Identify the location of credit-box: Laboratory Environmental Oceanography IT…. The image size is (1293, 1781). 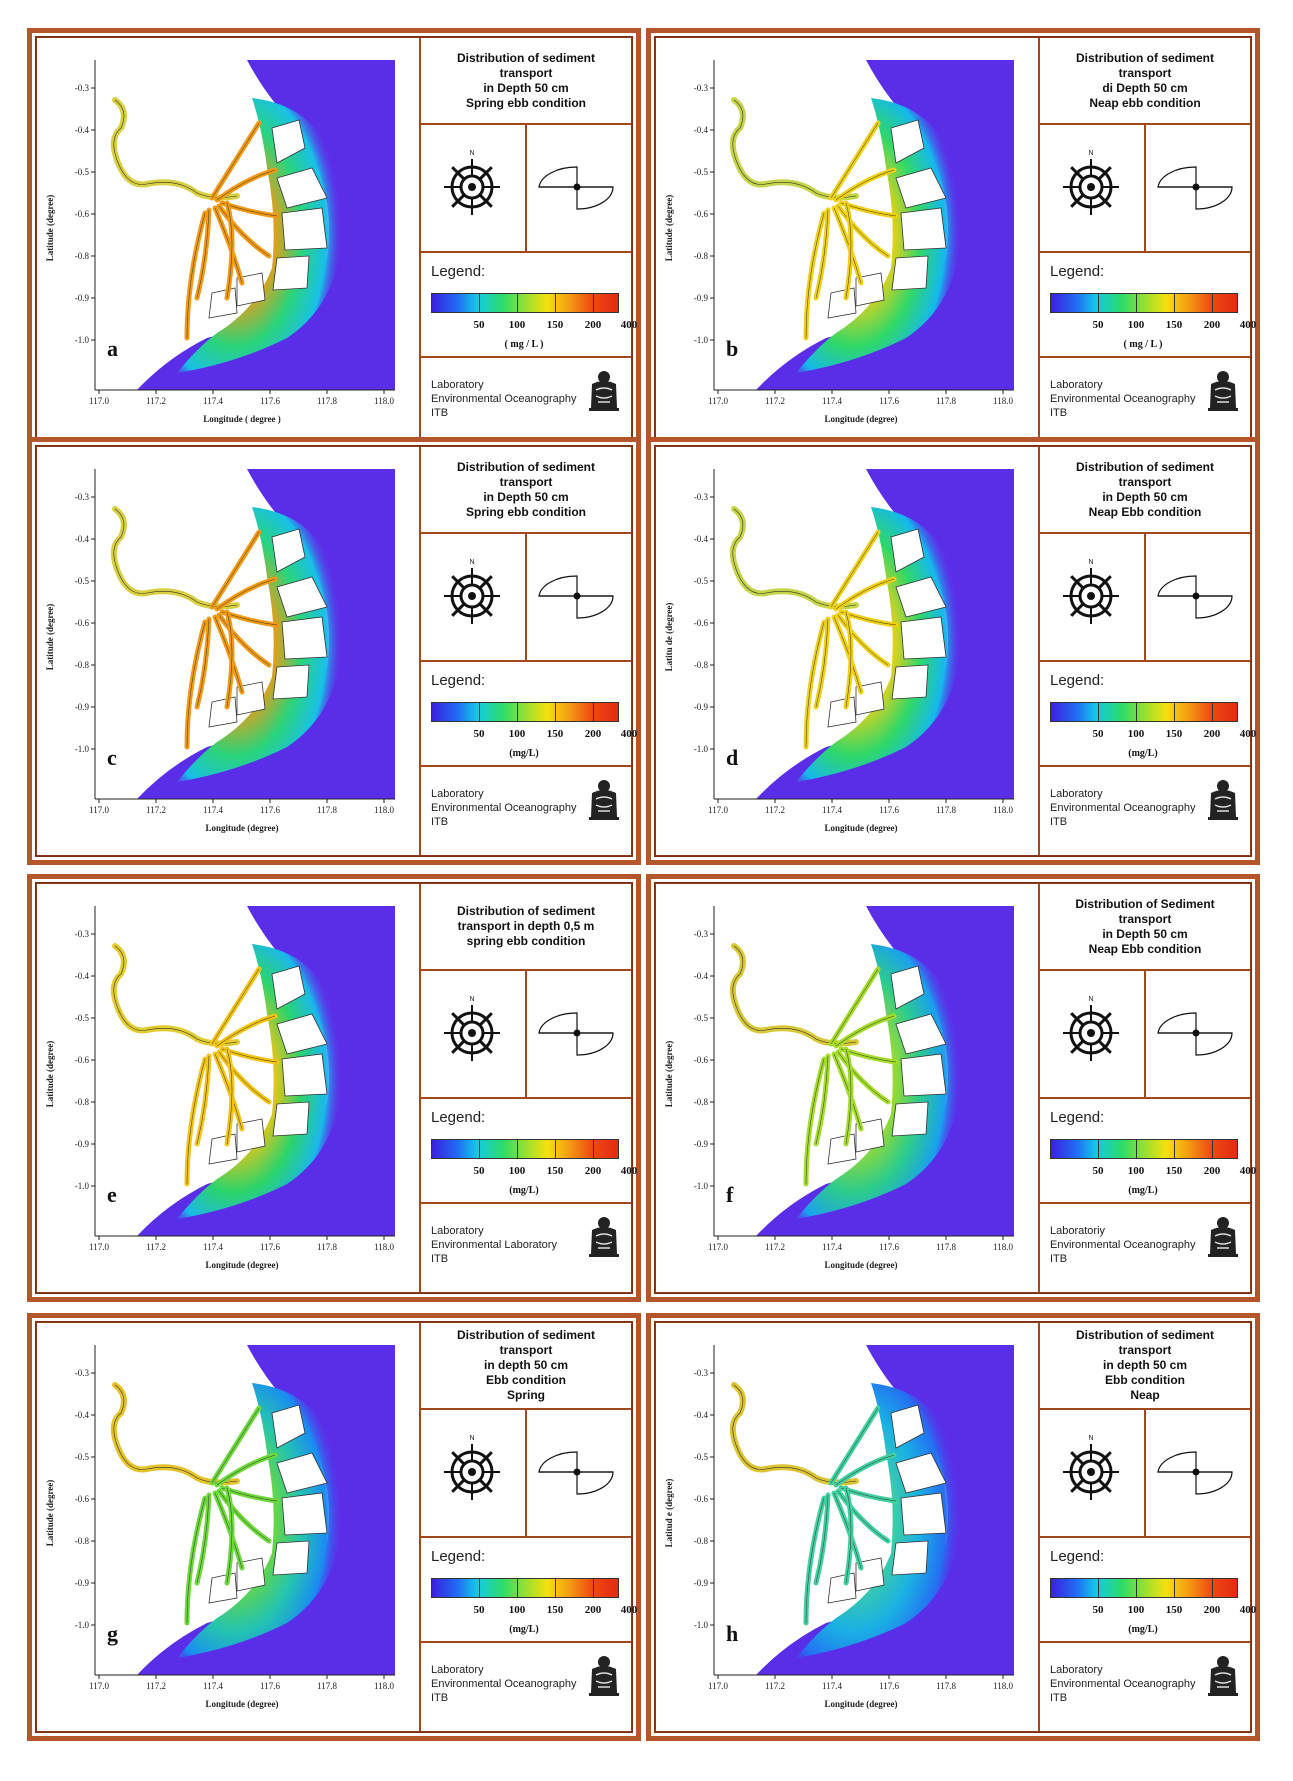
(526, 402).